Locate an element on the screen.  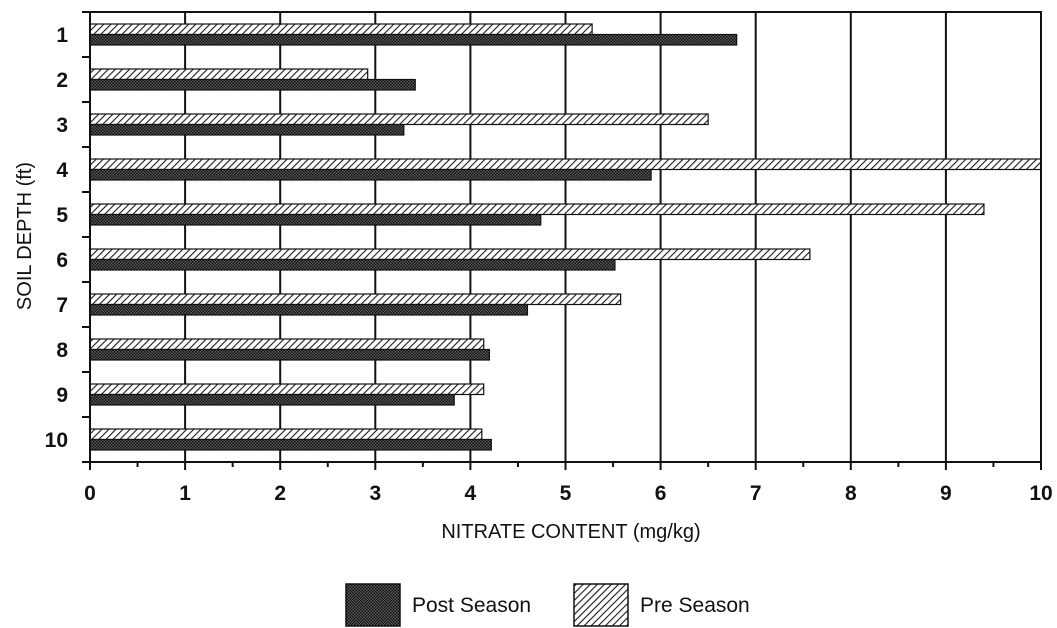
x-tick-label: 3 is located at coordinates (375, 493).